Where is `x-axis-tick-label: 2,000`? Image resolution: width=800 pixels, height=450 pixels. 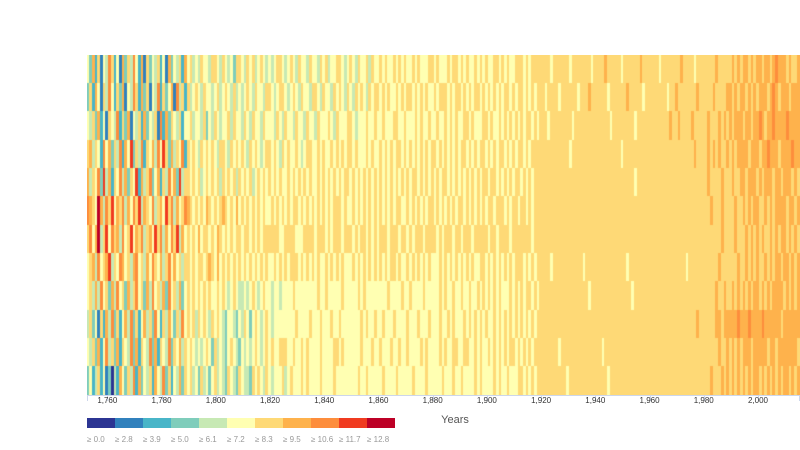 x-axis-tick-label: 2,000 is located at coordinates (757, 400).